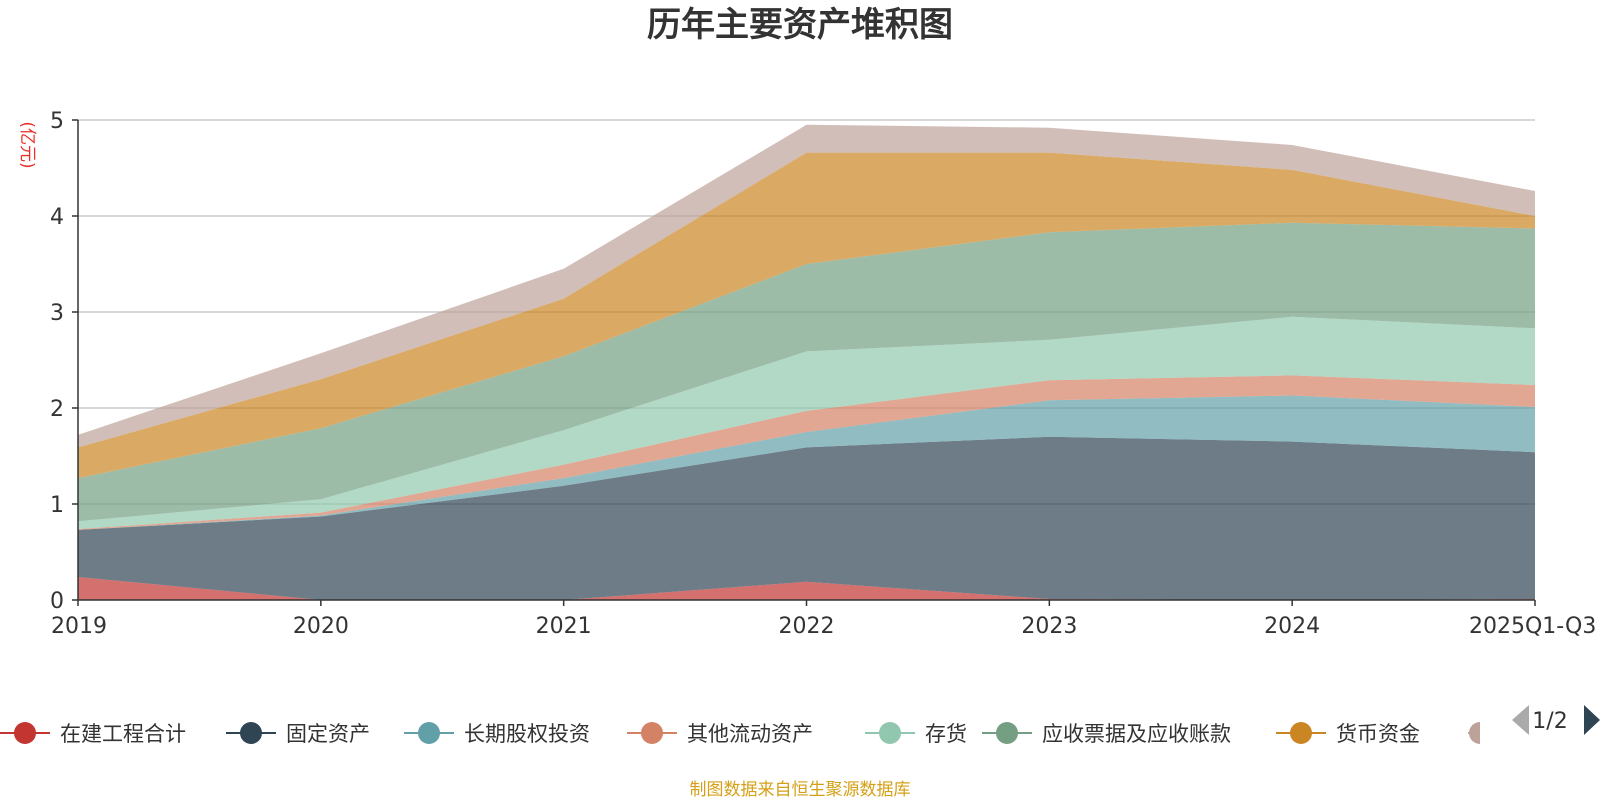  Describe the element at coordinates (800, 25) in the screenshot. I see `chart-title: 历年主要资产堆积图` at that location.